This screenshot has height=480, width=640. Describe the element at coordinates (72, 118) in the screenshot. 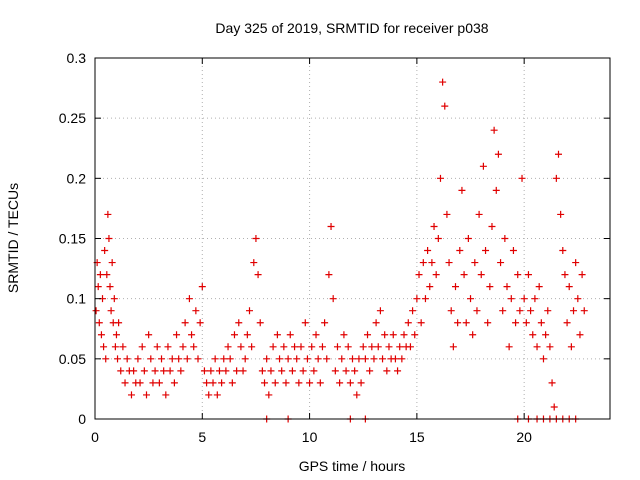

I see `y-tick-label: 0.25` at that location.